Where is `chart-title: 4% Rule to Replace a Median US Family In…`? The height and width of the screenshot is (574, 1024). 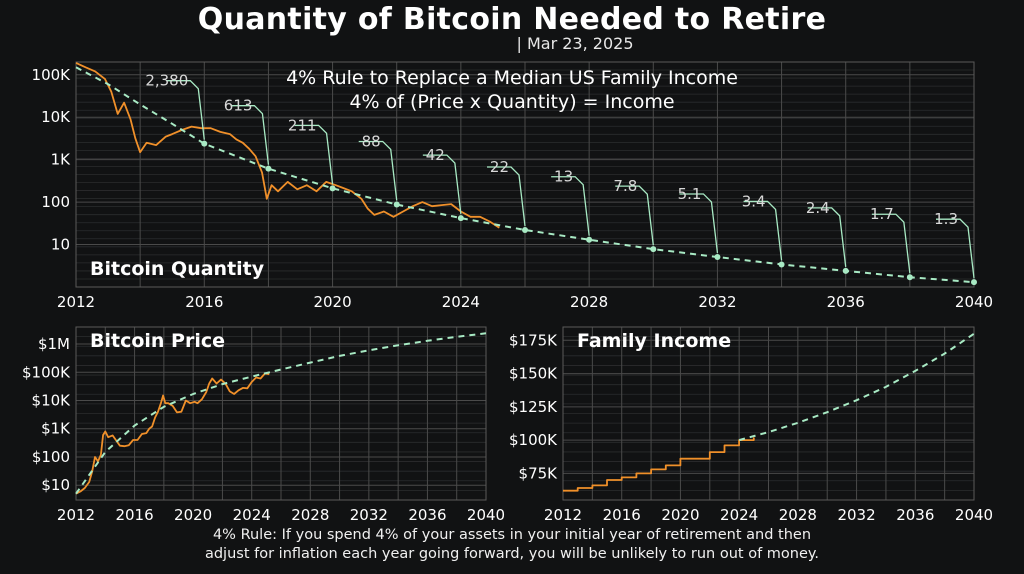 chart-title: 4% Rule to Replace a Median US Family In… is located at coordinates (512, 78).